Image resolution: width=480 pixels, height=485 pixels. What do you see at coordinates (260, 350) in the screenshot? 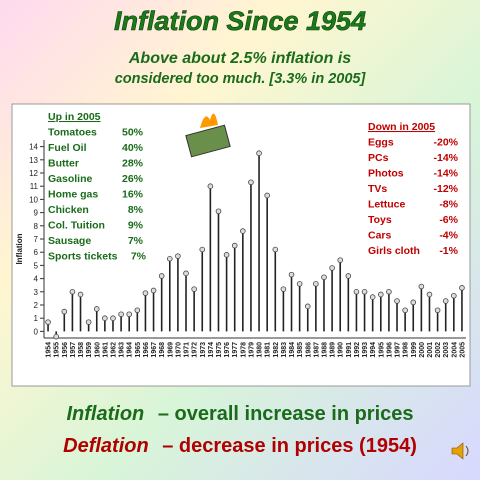
I see `x-tick-label: 1980` at bounding box center [260, 350].